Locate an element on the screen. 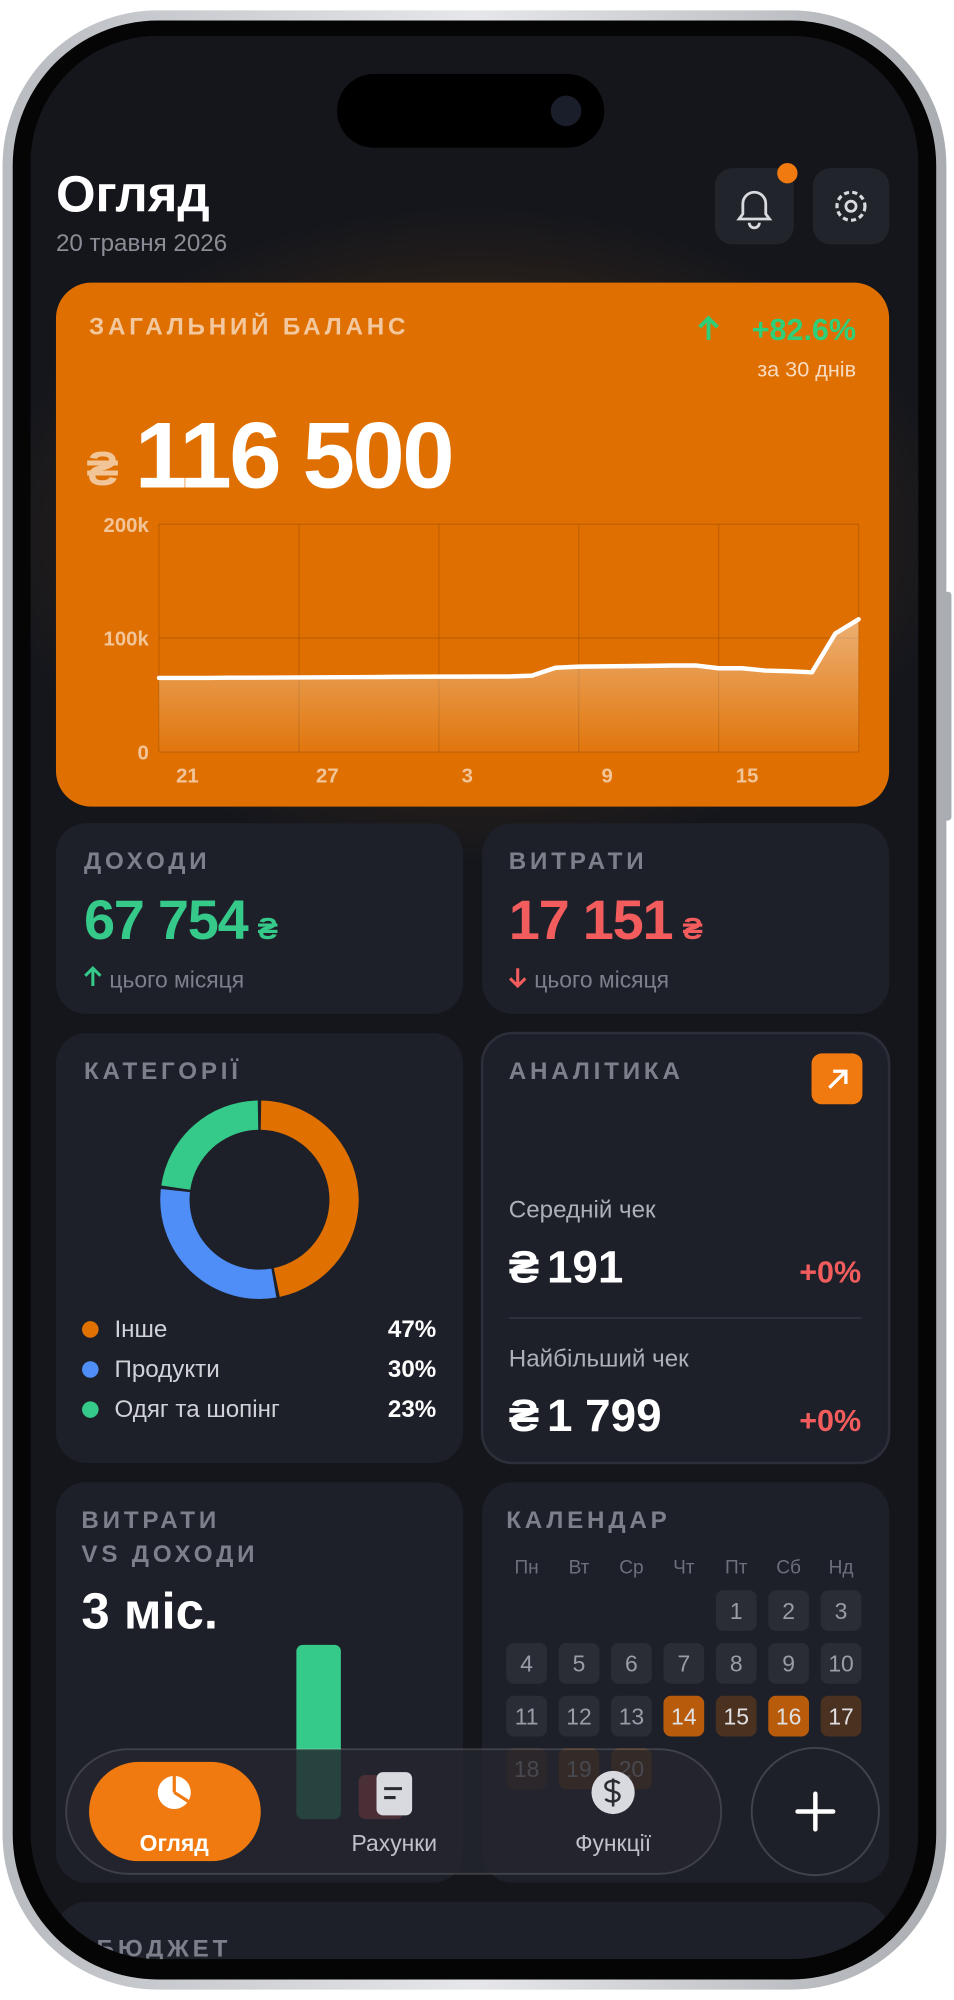 This screenshot has height=2000, width=954. down-arrow is located at coordinates (517, 978).